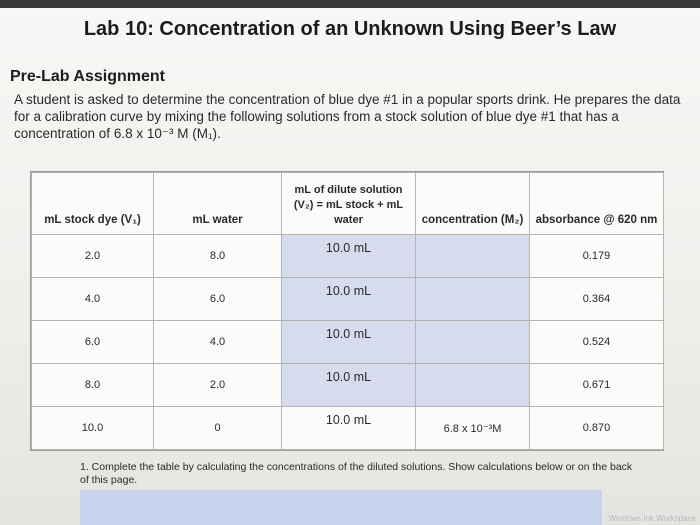  Describe the element at coordinates (350, 5) in the screenshot. I see `top-bar` at that location.